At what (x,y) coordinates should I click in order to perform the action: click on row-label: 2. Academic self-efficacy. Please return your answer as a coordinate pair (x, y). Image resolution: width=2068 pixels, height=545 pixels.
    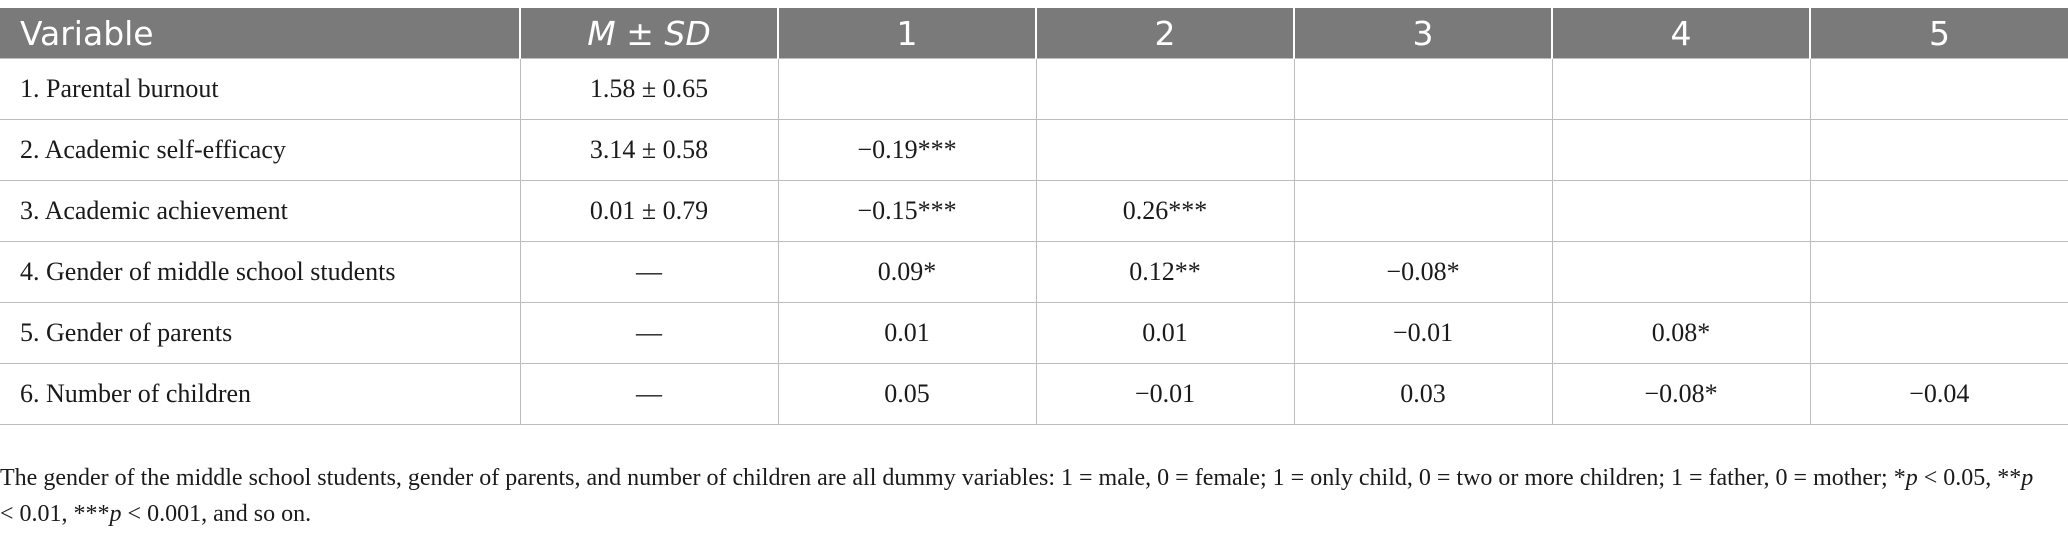
    Looking at the image, I should click on (260, 150).